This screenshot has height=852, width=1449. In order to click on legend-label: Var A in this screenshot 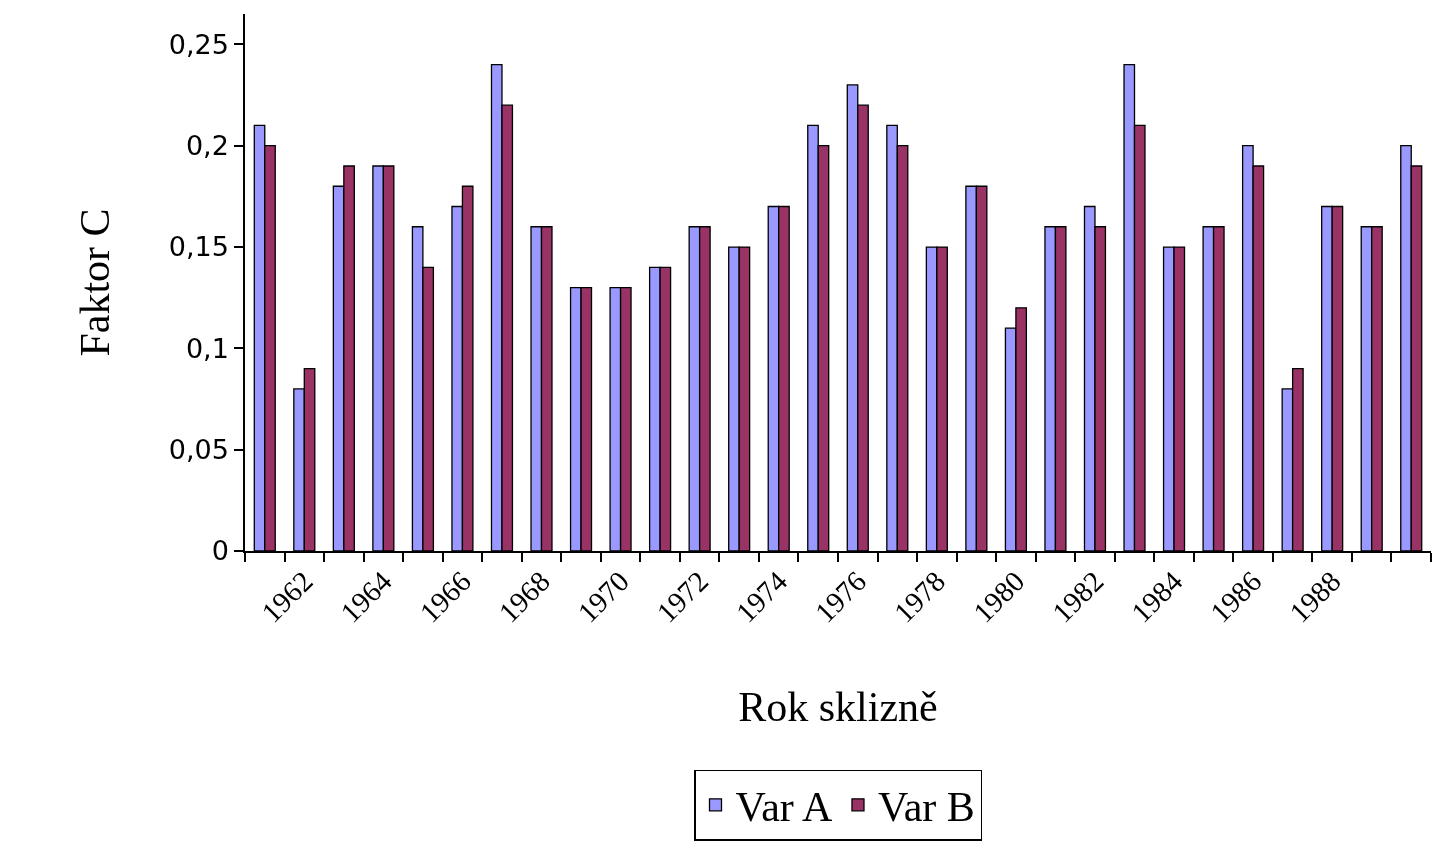, I will do `click(784, 807)`.